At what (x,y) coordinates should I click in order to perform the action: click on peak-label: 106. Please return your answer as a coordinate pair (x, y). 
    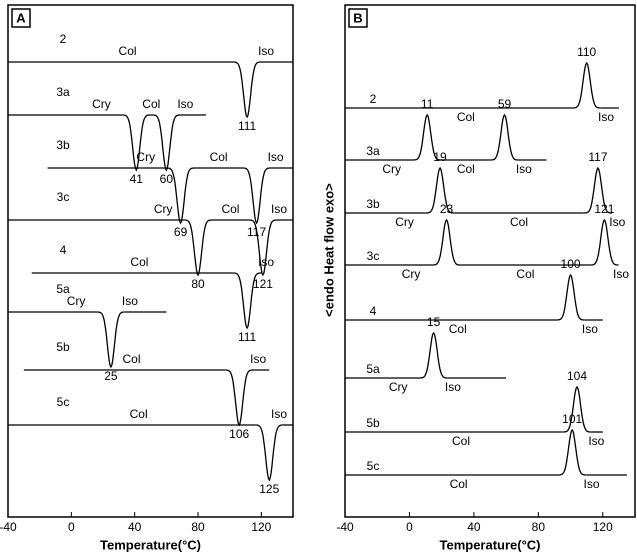
    Looking at the image, I should click on (239, 434).